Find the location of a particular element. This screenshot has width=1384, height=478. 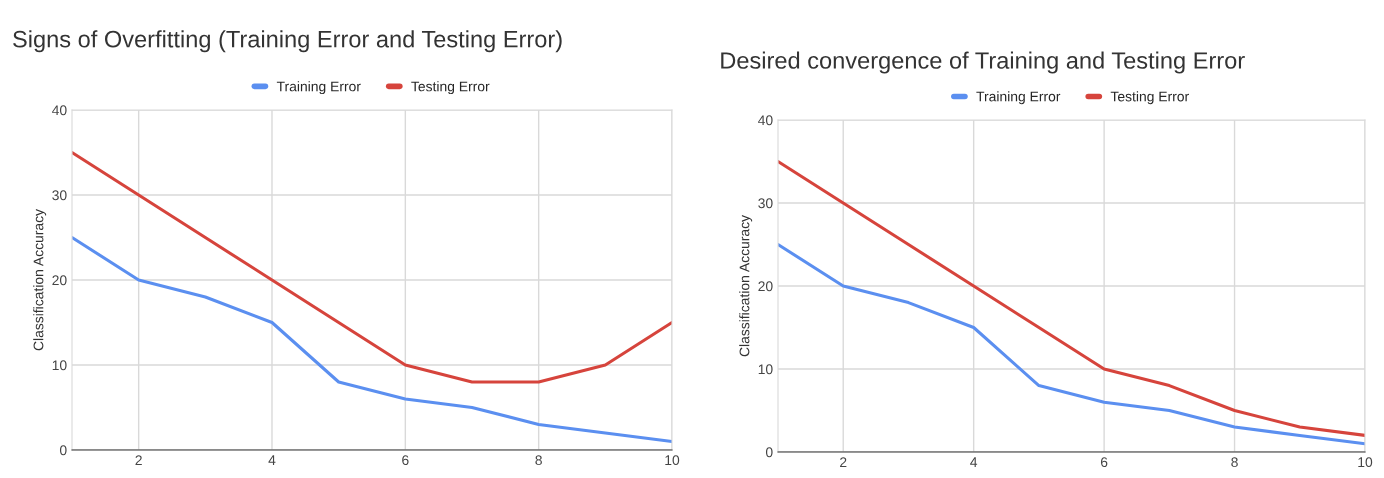

chart-title: Signs of Overfitting (Training Error and Testing Error) is located at coordinates (287, 41).